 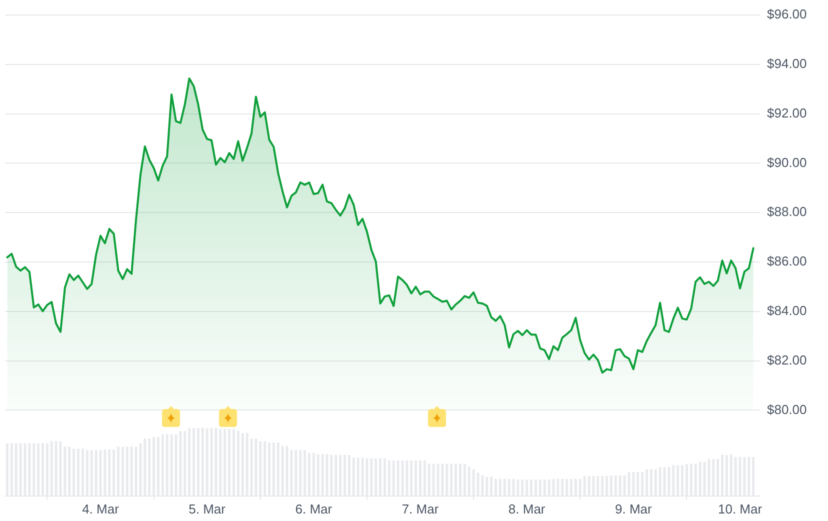 What do you see at coordinates (740, 508) in the screenshot?
I see `x-tick-label: 10. Mar` at bounding box center [740, 508].